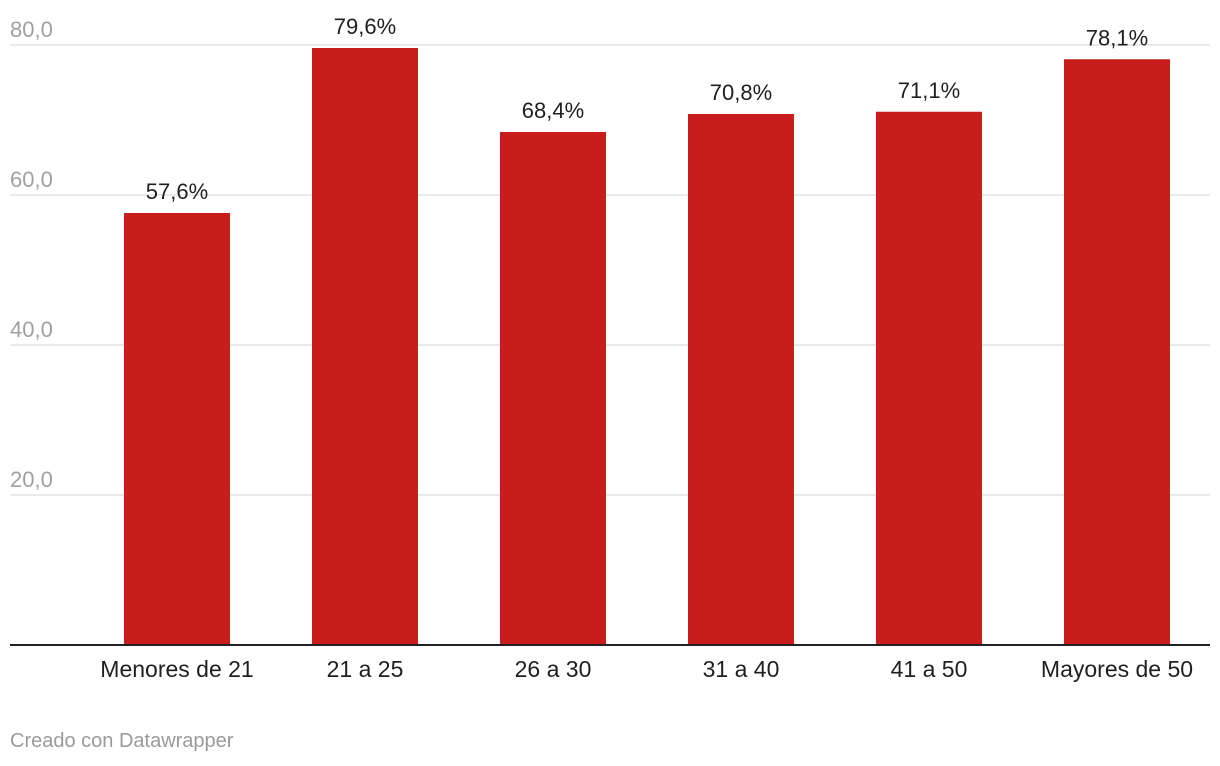 The height and width of the screenshot is (766, 1220). I want to click on x-tick-label: 41 a 50, so click(929, 669).